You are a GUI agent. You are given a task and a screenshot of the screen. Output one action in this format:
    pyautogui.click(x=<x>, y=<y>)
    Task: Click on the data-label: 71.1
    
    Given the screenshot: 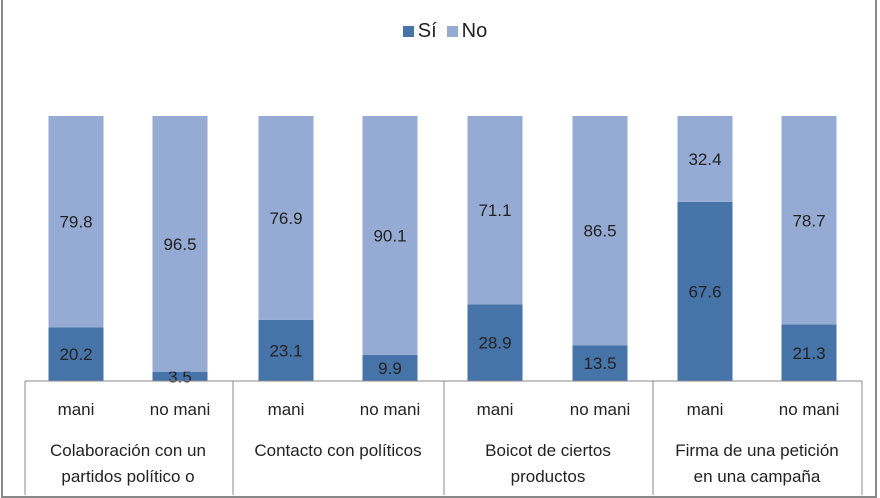 What is the action you would take?
    pyautogui.click(x=494, y=210)
    